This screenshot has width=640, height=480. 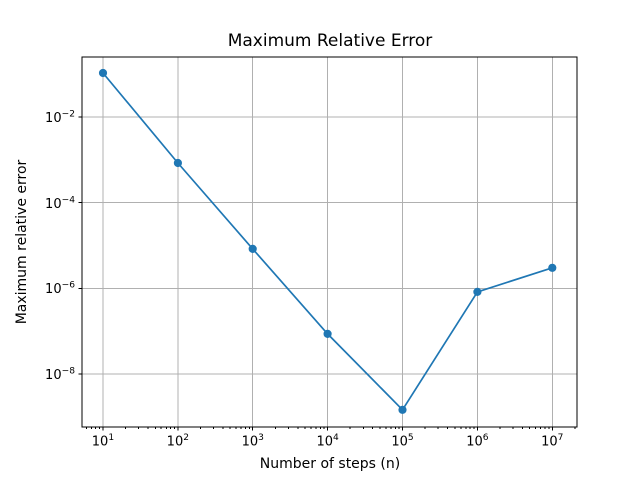 I want to click on x-tick-label: 107, so click(x=552, y=441).